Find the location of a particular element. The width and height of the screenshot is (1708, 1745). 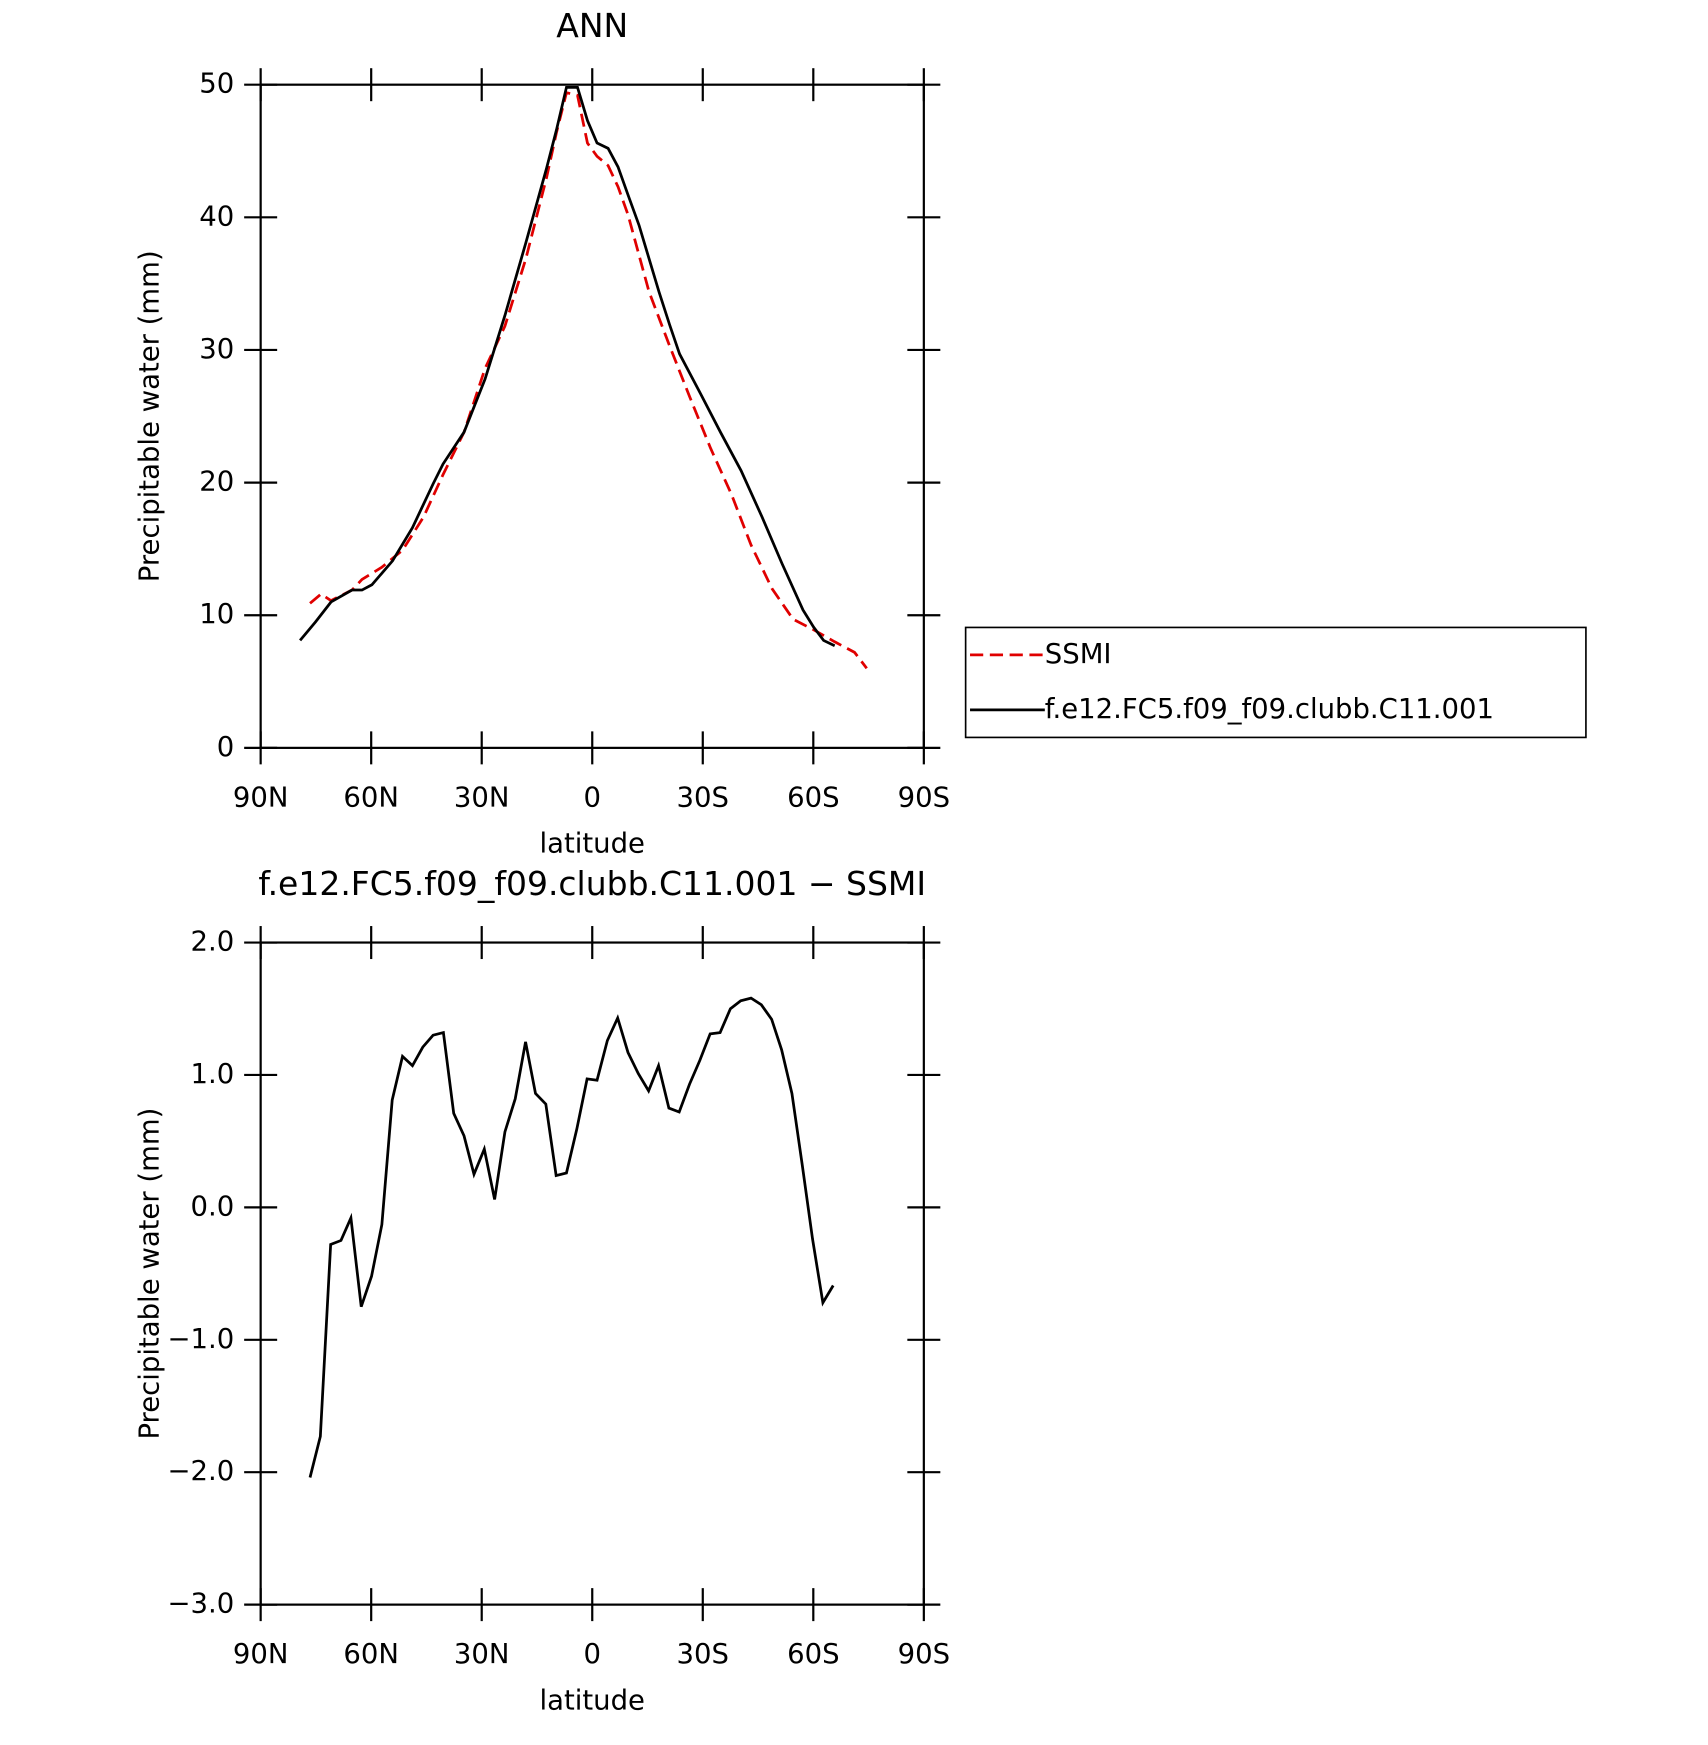

legend-box is located at coordinates (1275, 682).